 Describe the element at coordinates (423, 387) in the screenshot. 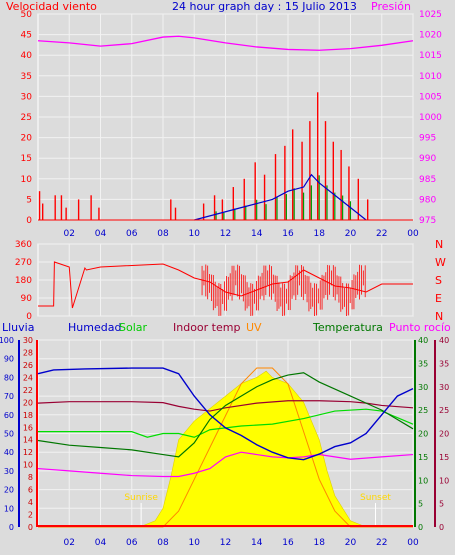

I see `temperature-tick-label: 30` at that location.